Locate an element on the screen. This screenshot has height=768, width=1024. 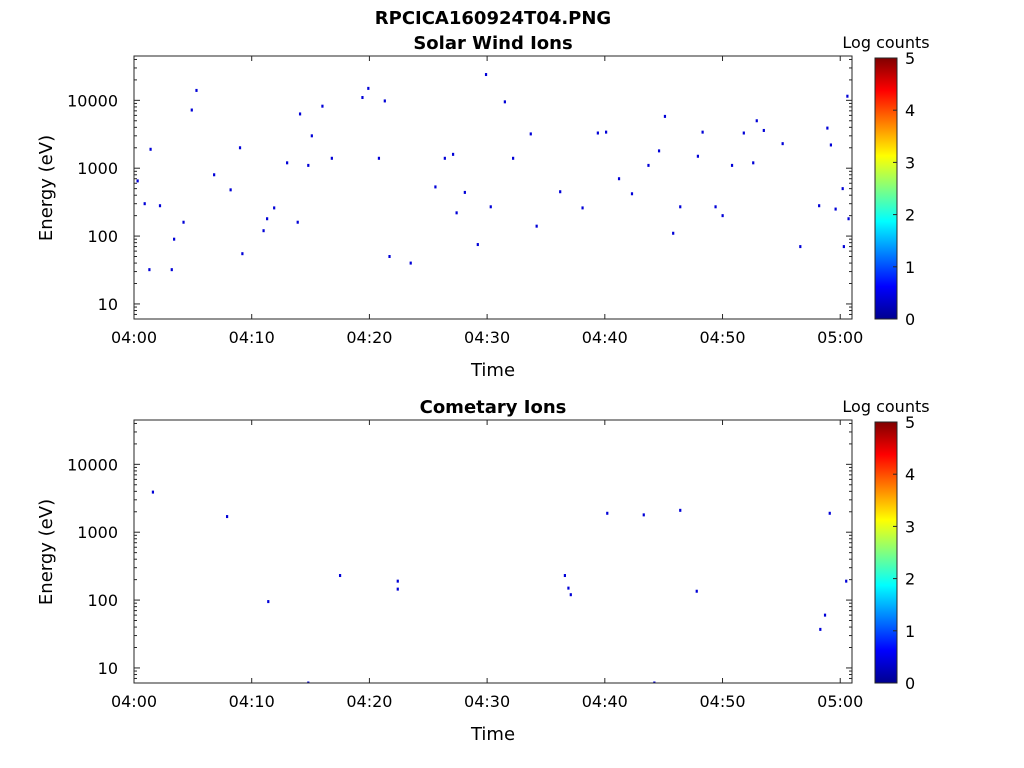
colorbar: 0 1 2 3 4 5 is located at coordinates (894, 189).